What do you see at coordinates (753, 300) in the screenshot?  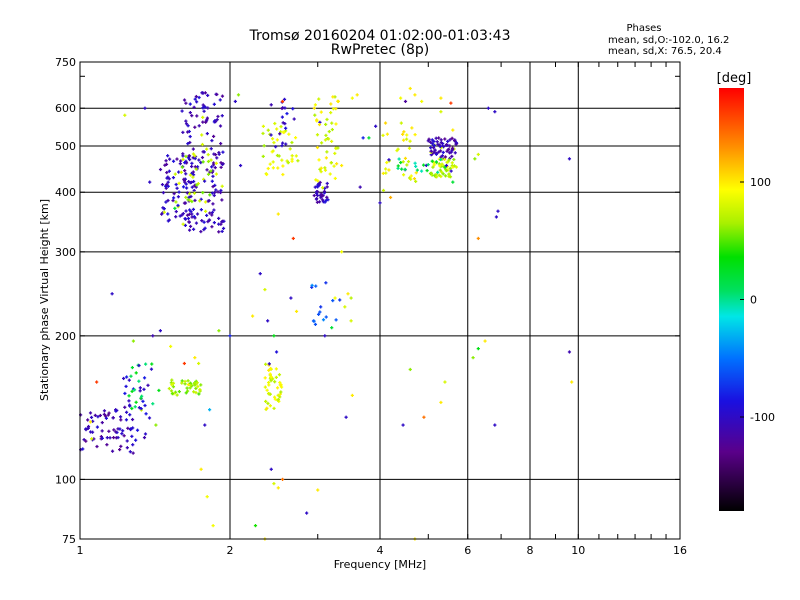 I see `colorbar-tick-label: 0` at bounding box center [753, 300].